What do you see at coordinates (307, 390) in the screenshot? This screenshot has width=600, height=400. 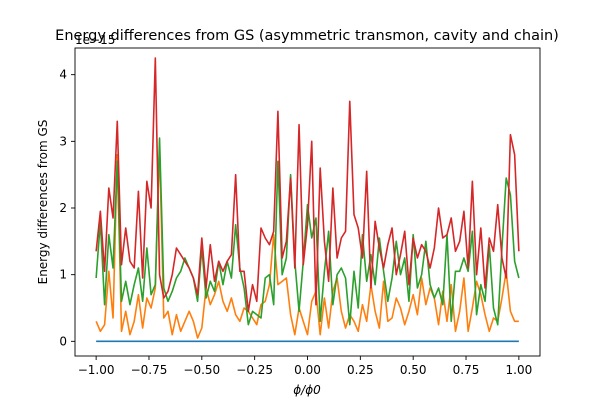 I see `x-axis-label: ϕ/ϕ0` at bounding box center [307, 390].